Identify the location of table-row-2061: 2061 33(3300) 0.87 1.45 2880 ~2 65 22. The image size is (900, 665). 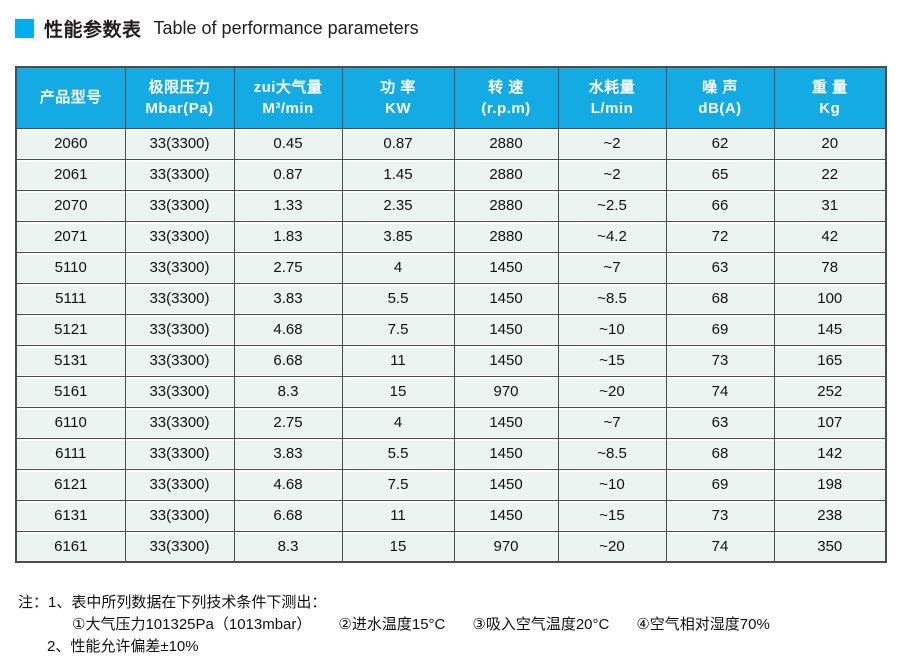
(451, 174).